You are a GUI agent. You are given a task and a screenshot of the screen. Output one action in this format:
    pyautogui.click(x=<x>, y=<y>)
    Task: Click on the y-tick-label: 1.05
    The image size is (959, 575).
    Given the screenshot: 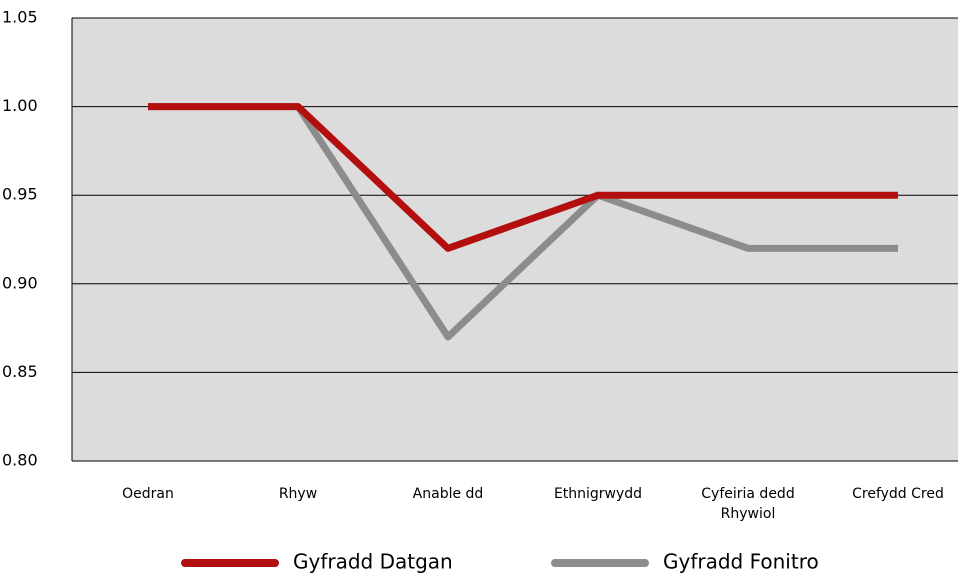 What is the action you would take?
    pyautogui.click(x=20, y=17)
    